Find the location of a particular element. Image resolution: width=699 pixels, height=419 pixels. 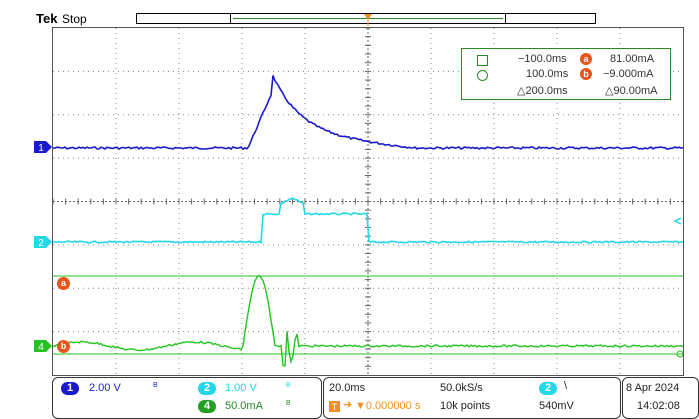

trigger-level: 540mV is located at coordinates (556, 406).